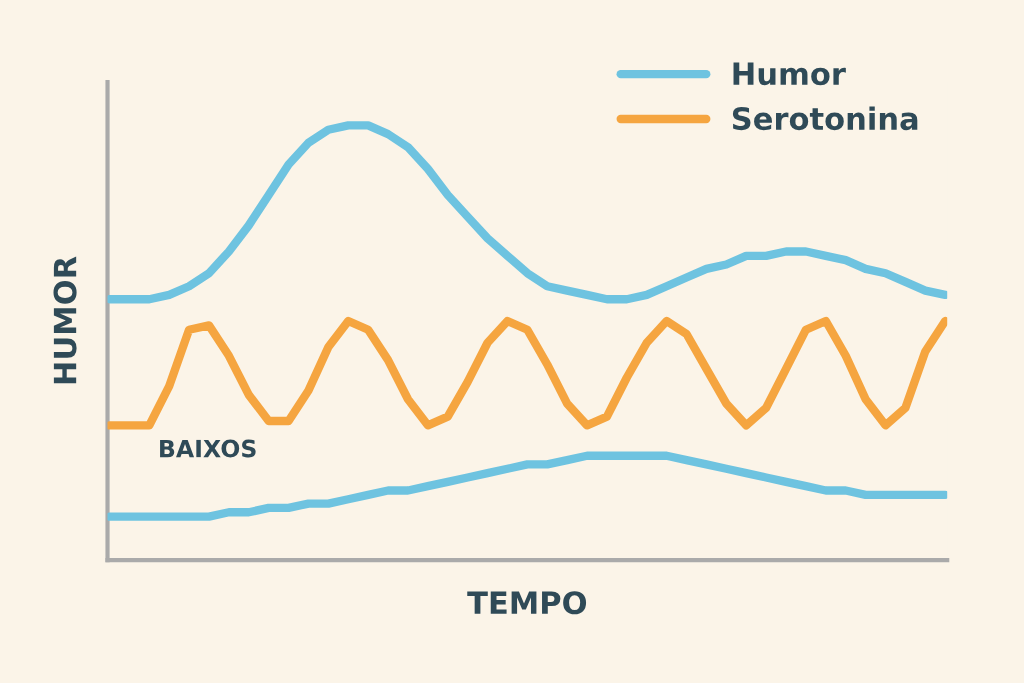  I want to click on annotation: BAIXOS, so click(208, 448).